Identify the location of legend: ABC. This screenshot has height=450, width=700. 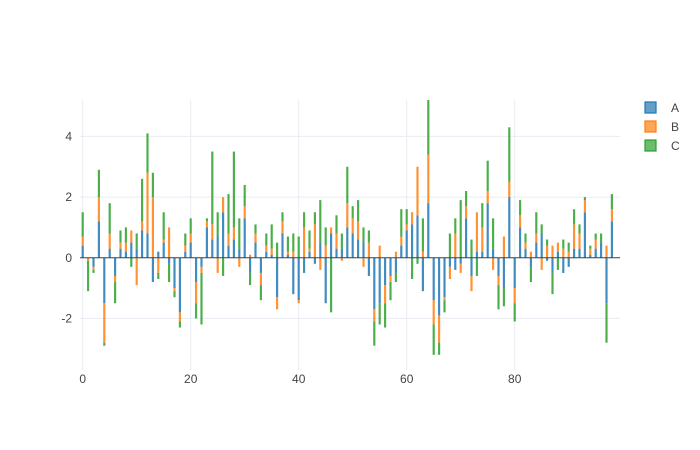
(662, 127).